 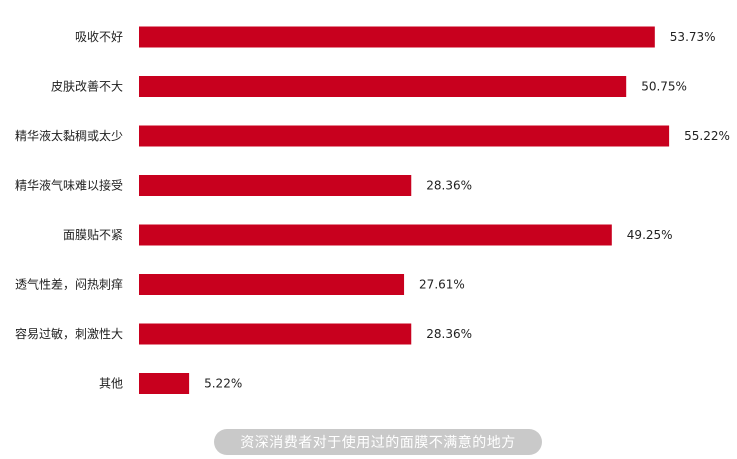 What do you see at coordinates (111, 384) in the screenshot?
I see `category-label: 其他` at bounding box center [111, 384].